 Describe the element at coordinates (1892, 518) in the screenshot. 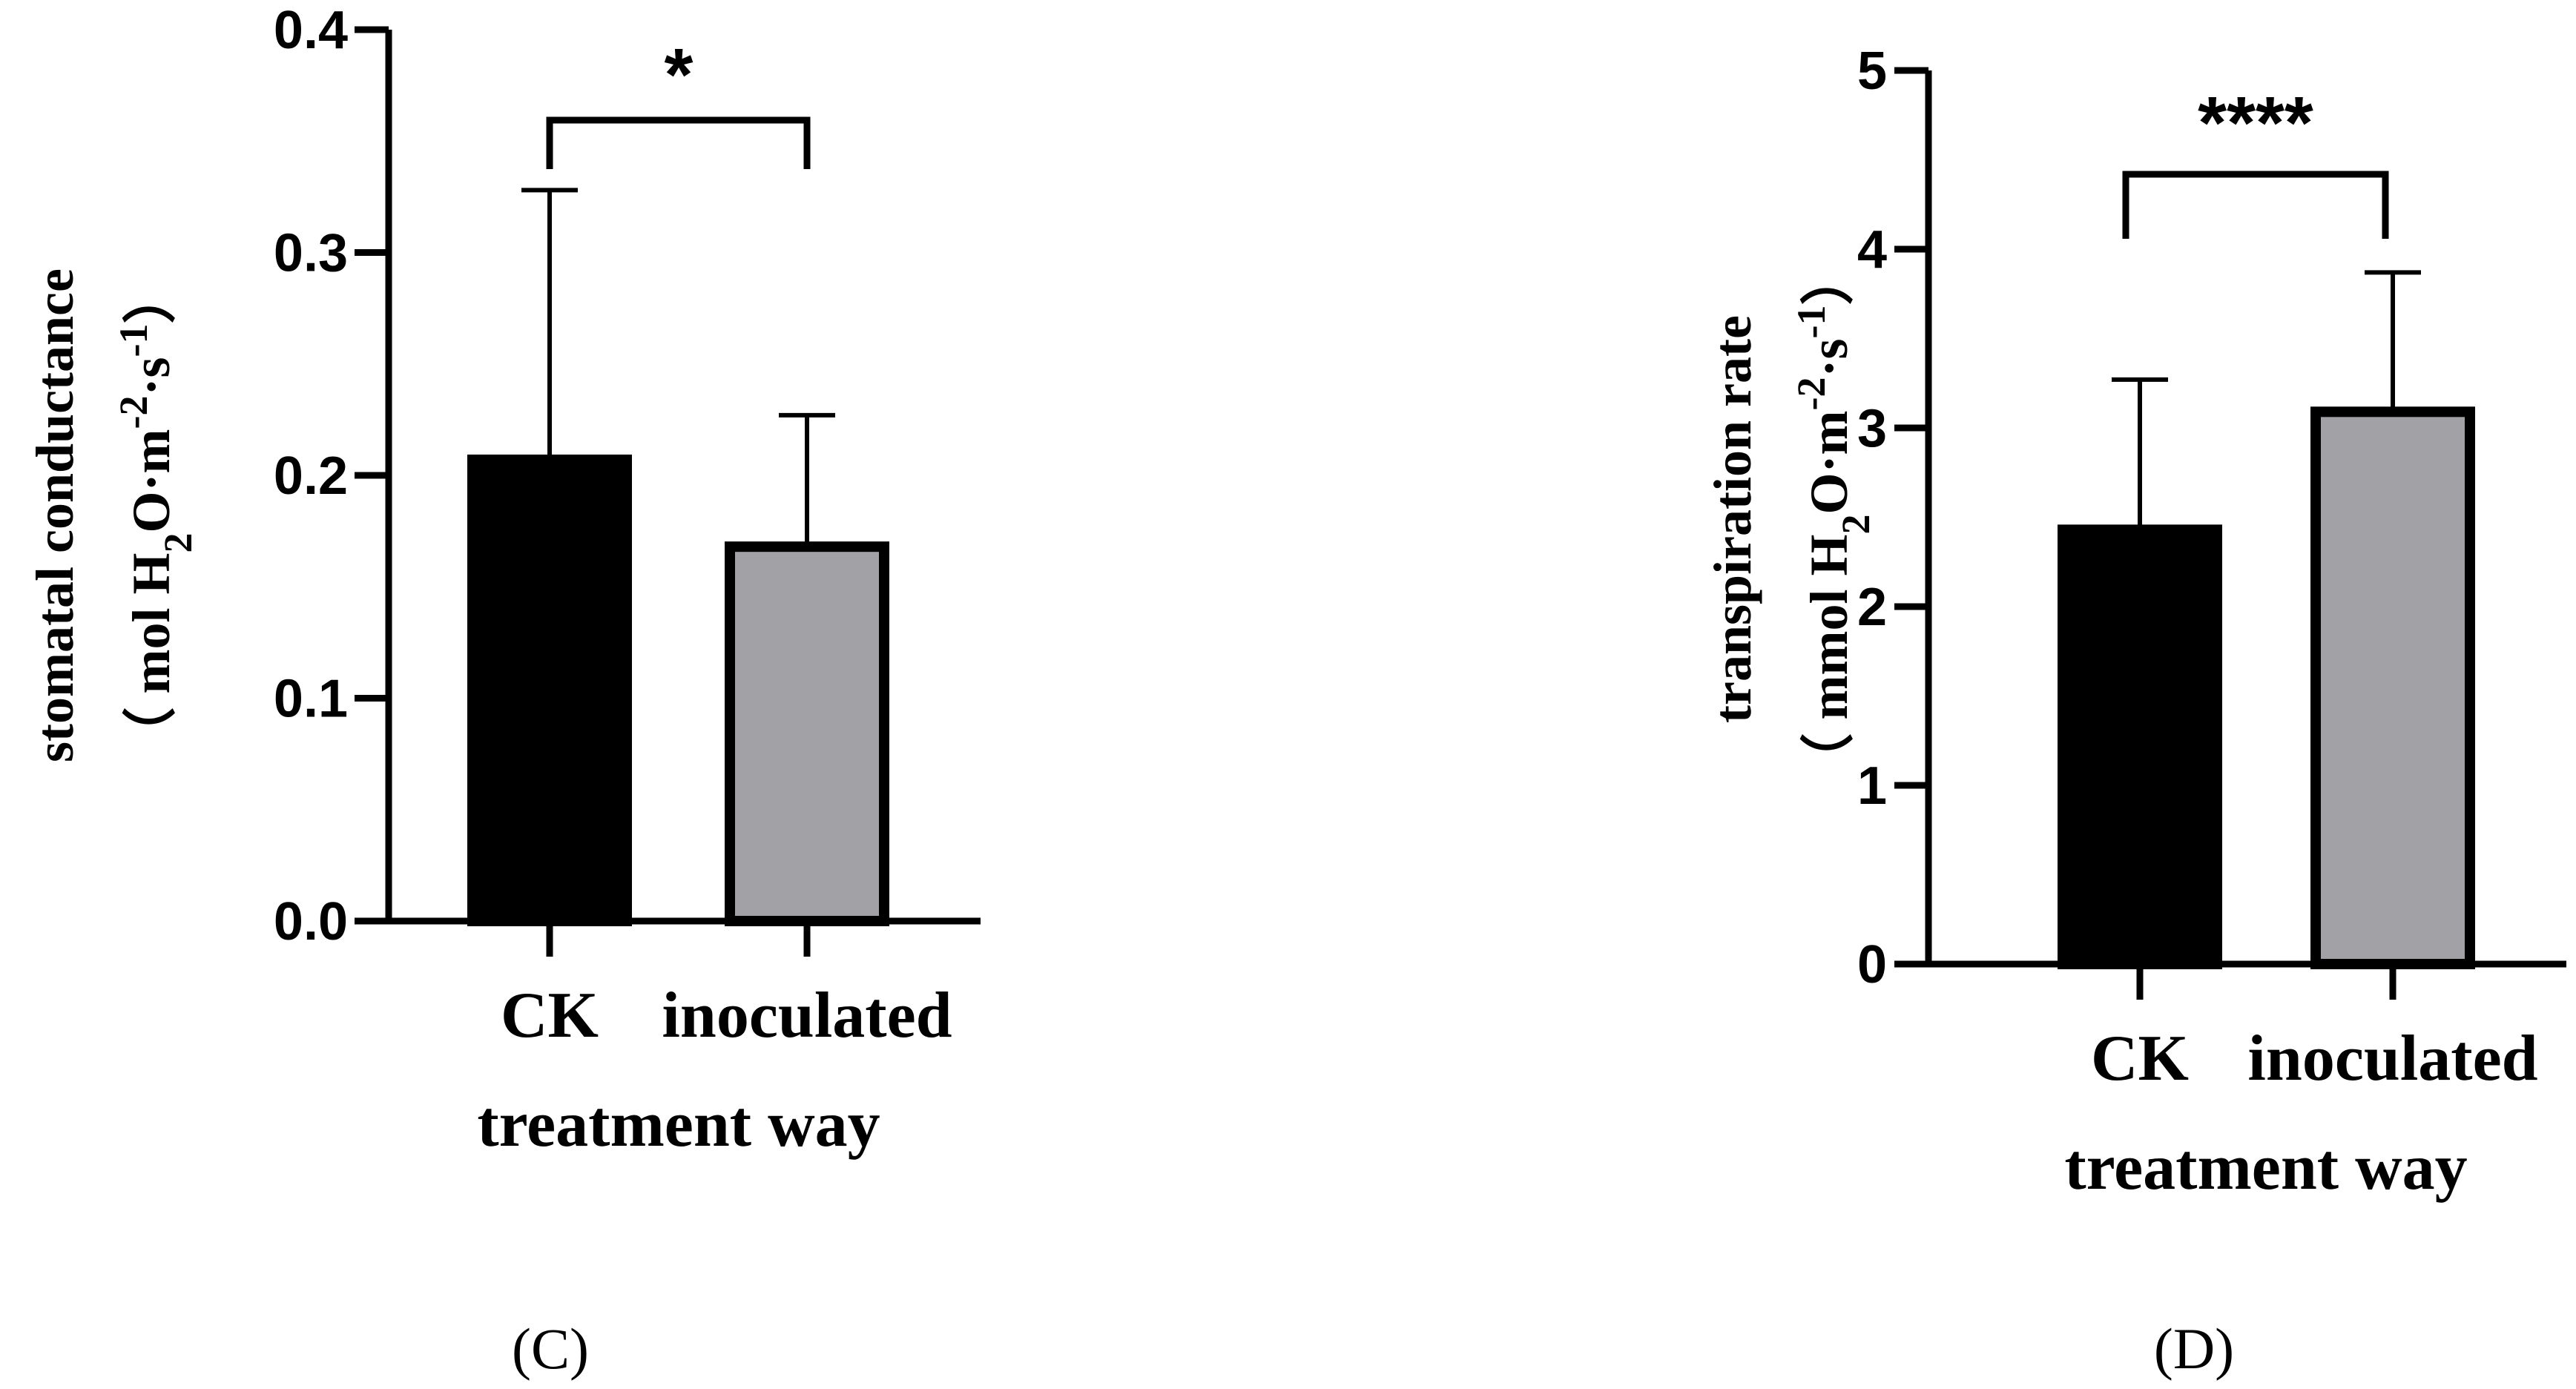

I see `chart-d-y-ticks: 0 1 2 3 4 5` at that location.